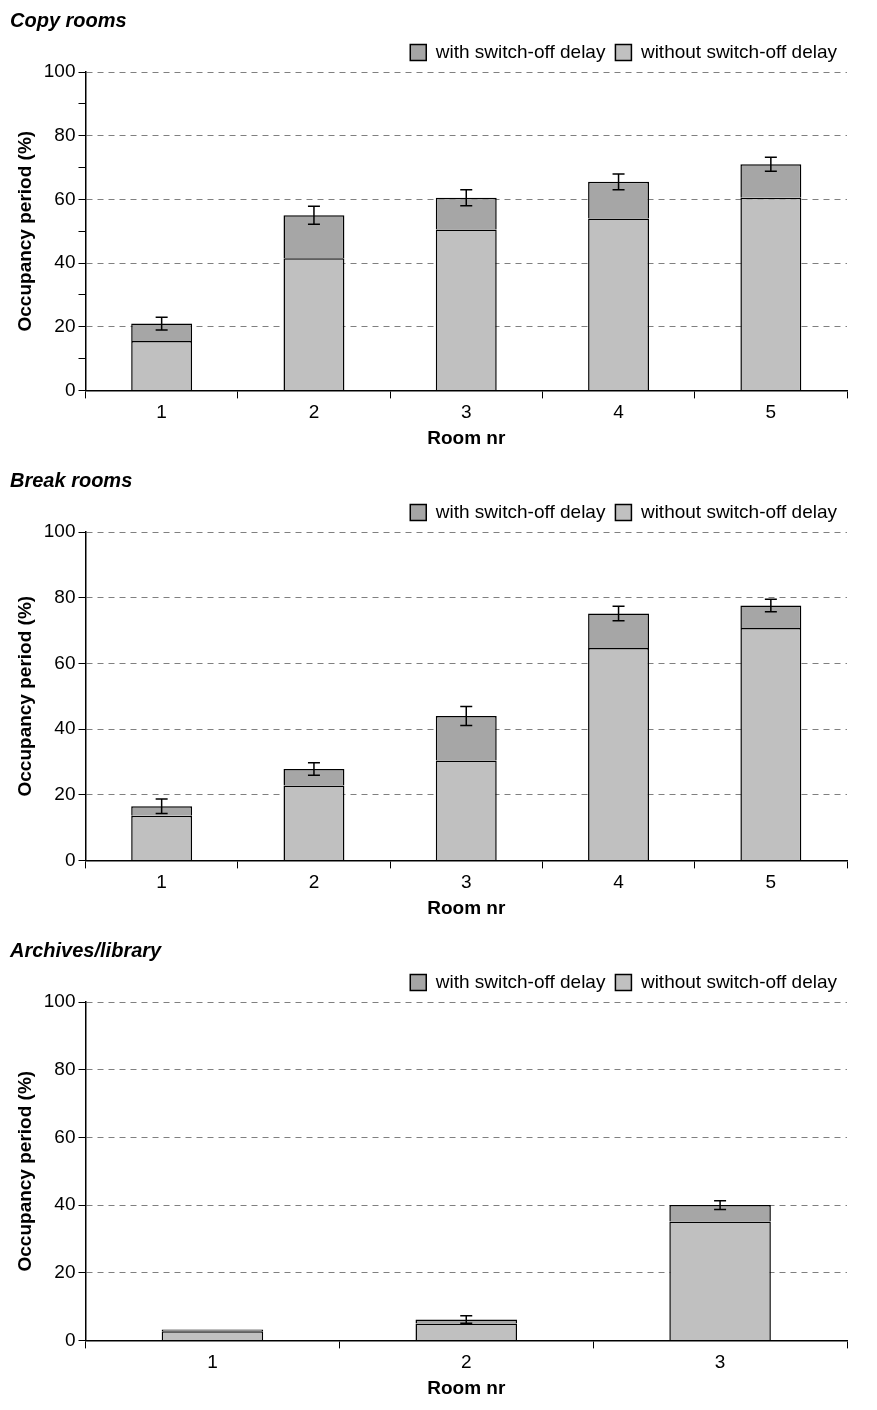  What do you see at coordinates (86, 949) in the screenshot?
I see `chart-title: Archives/library` at bounding box center [86, 949].